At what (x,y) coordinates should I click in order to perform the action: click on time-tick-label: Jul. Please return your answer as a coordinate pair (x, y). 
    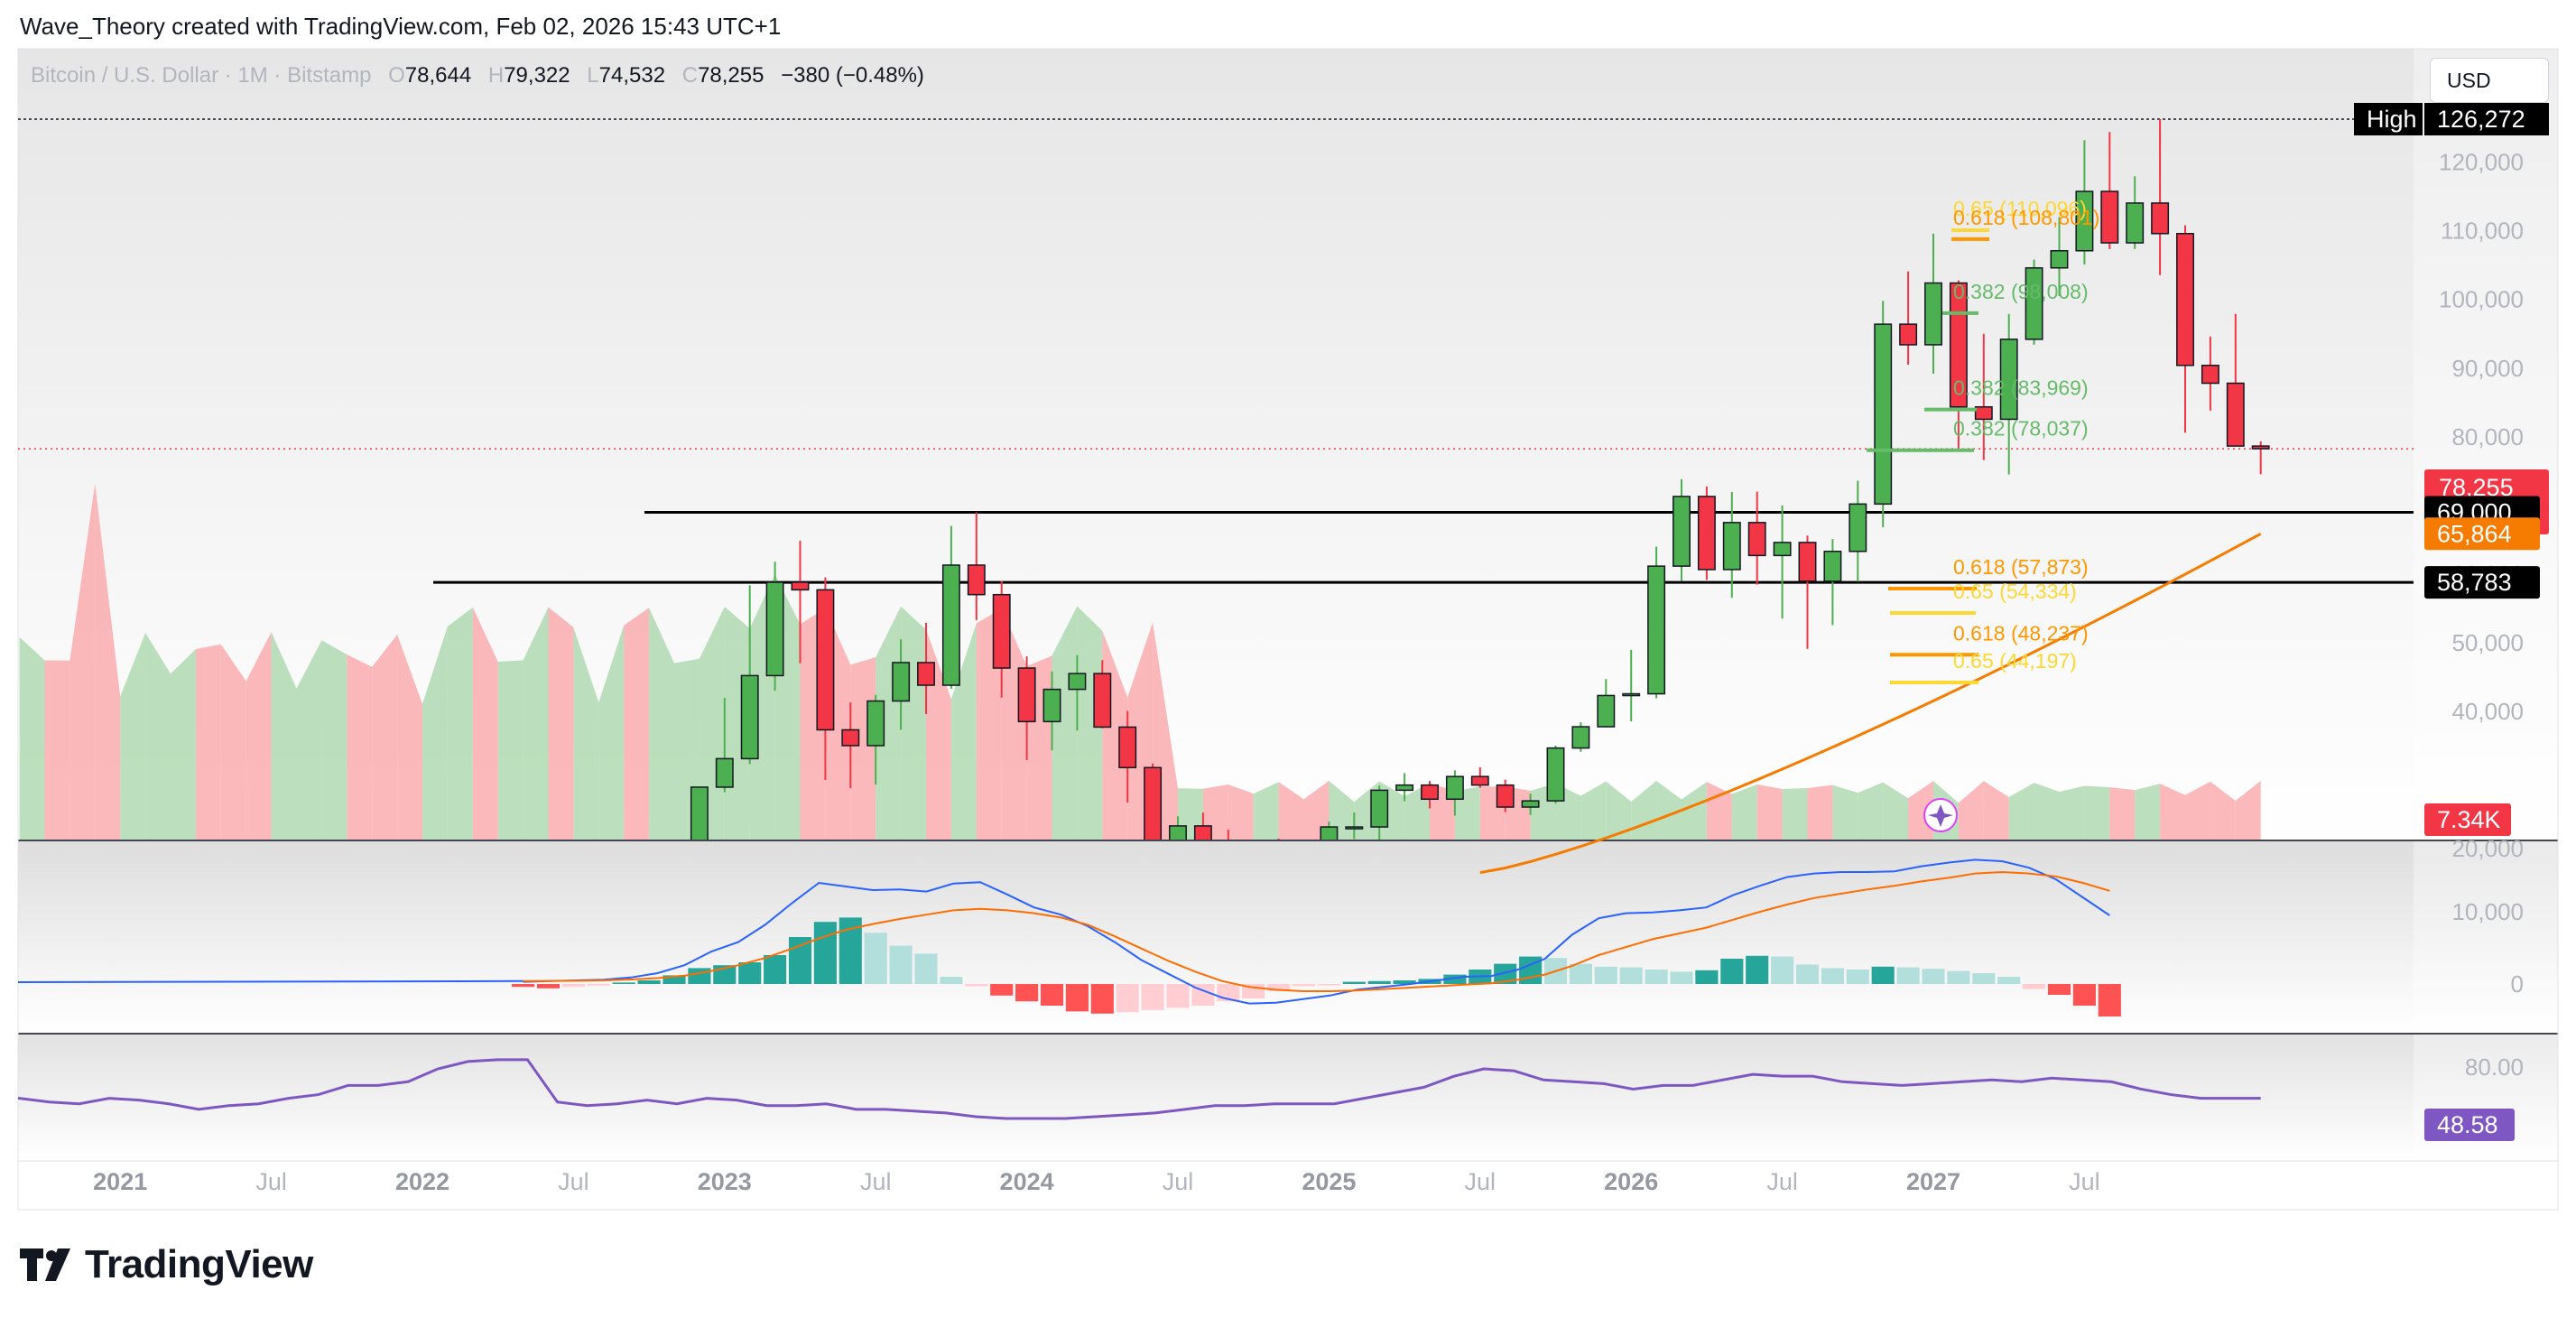
    Looking at the image, I should click on (271, 1181).